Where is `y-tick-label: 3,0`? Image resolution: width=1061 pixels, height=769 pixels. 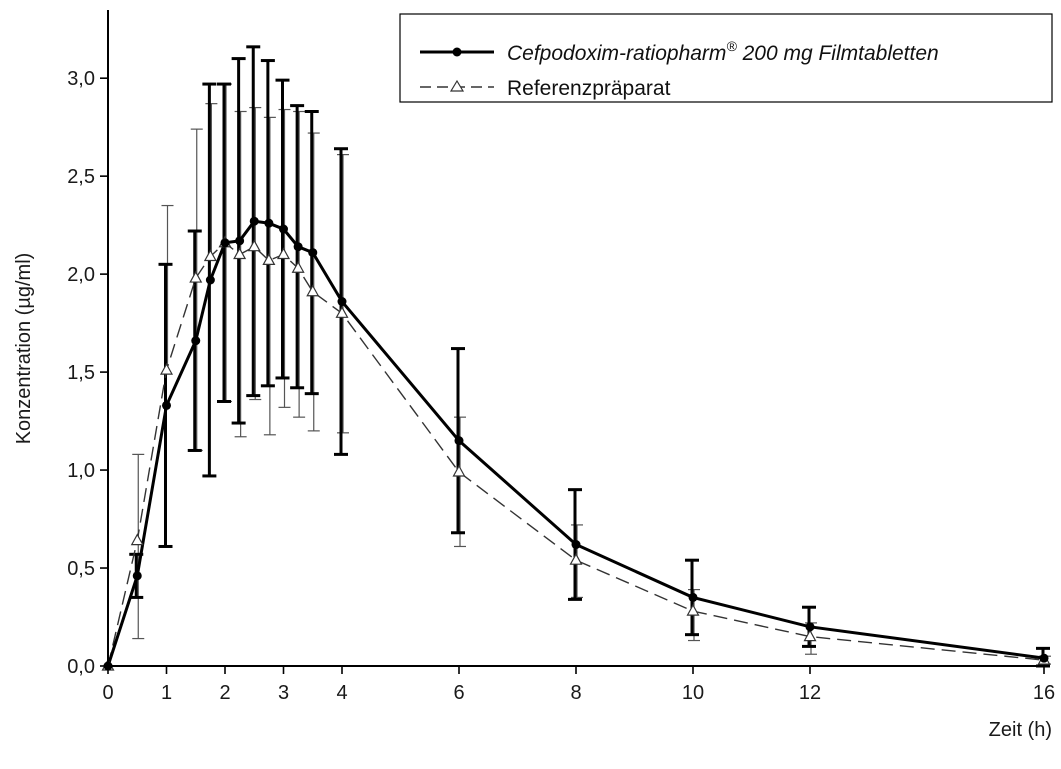
y-tick-label: 3,0 is located at coordinates (81, 79).